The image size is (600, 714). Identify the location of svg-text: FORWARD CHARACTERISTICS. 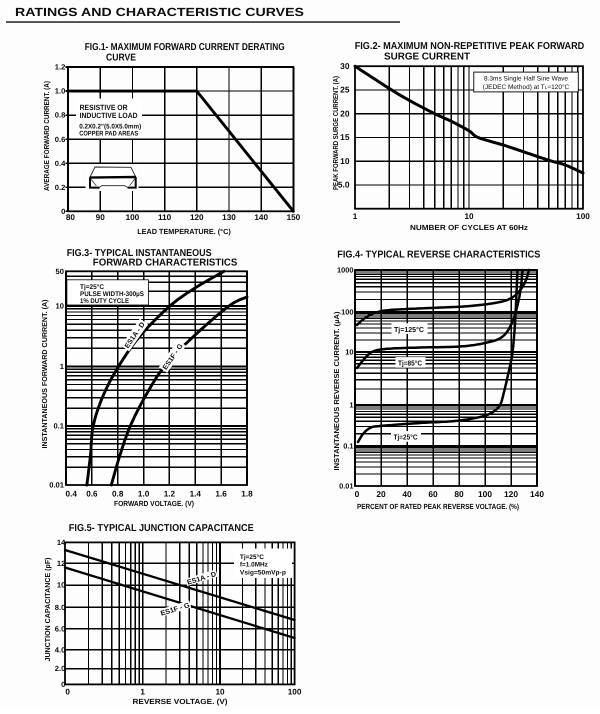
(165, 263).